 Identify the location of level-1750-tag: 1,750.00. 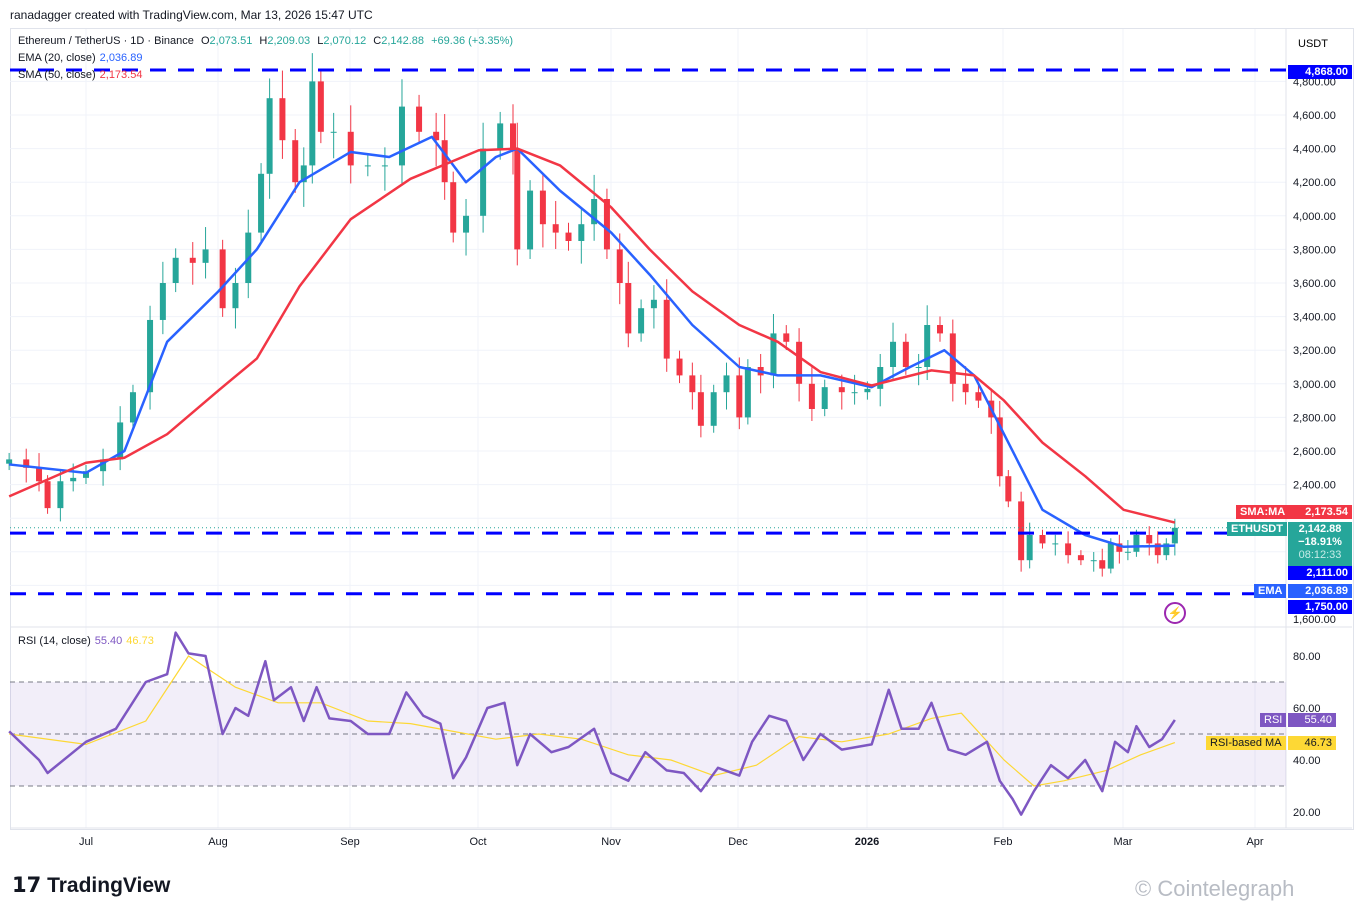
(1320, 607).